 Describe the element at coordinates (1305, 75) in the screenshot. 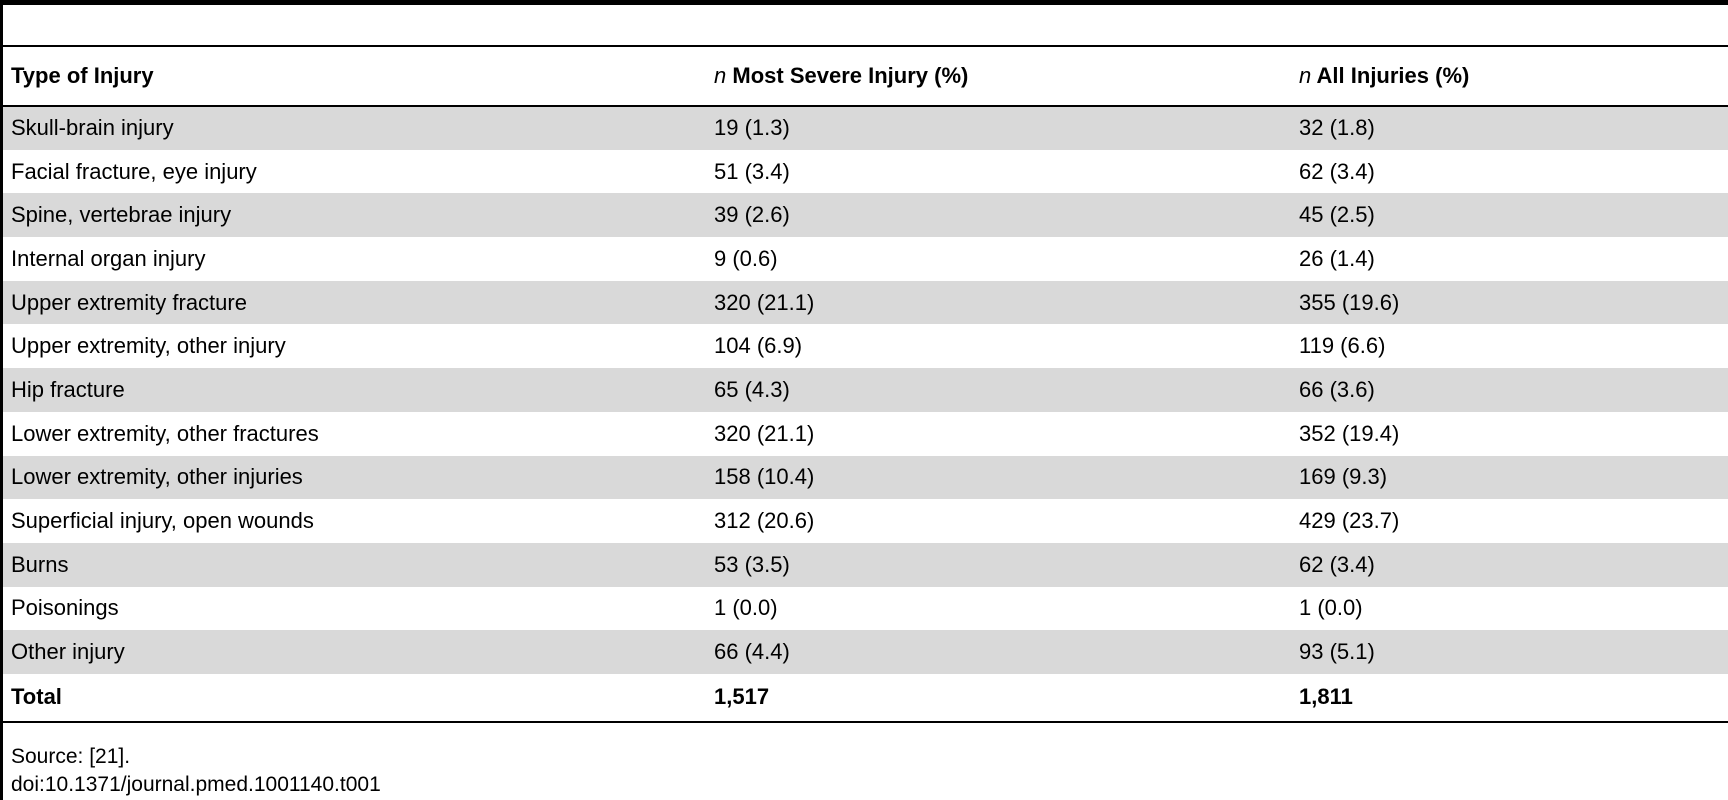

I see `header-all-n: n` at that location.